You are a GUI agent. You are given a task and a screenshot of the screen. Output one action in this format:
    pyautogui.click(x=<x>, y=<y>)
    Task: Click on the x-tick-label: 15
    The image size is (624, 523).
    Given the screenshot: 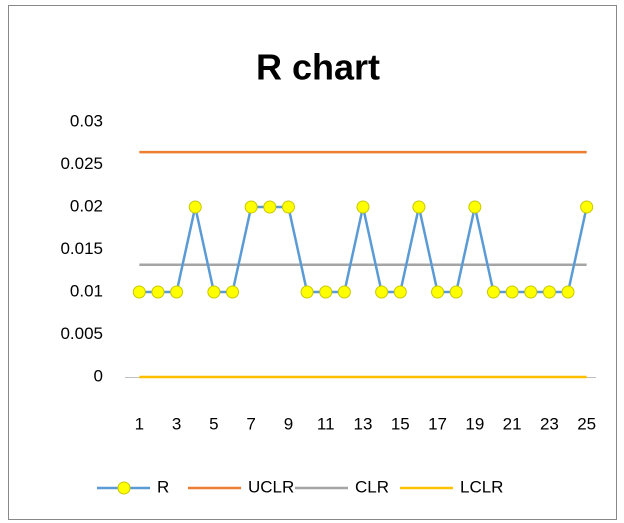 What is the action you would take?
    pyautogui.click(x=400, y=423)
    